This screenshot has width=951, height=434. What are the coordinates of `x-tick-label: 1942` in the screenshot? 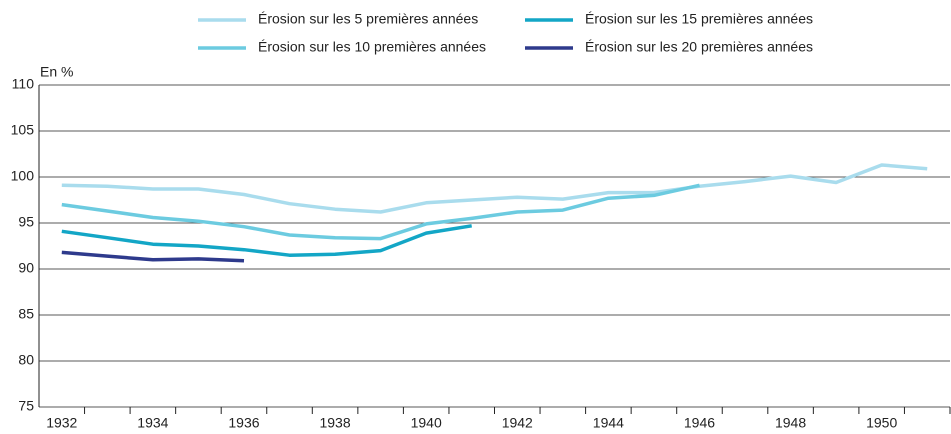 It's located at (517, 423).